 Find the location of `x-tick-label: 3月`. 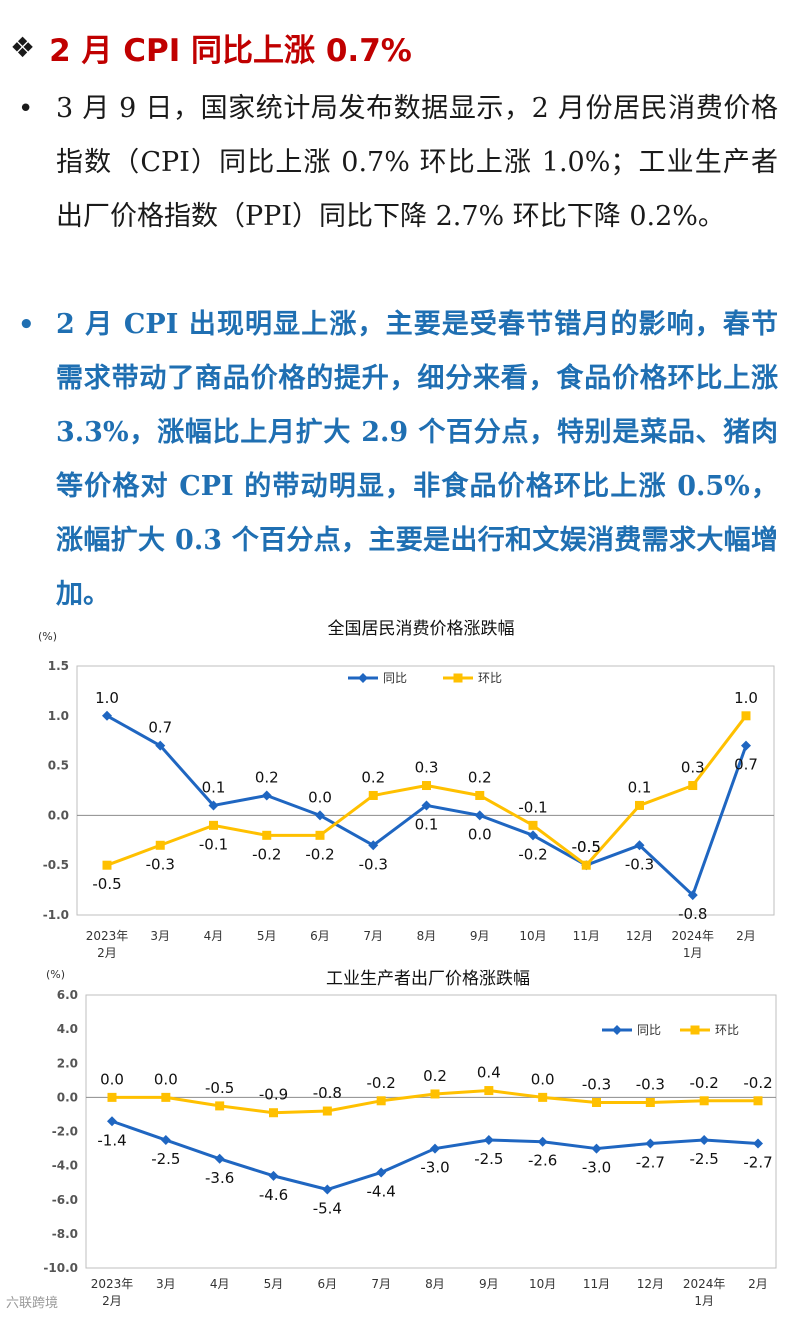

x-tick-label: 3月 is located at coordinates (160, 936).